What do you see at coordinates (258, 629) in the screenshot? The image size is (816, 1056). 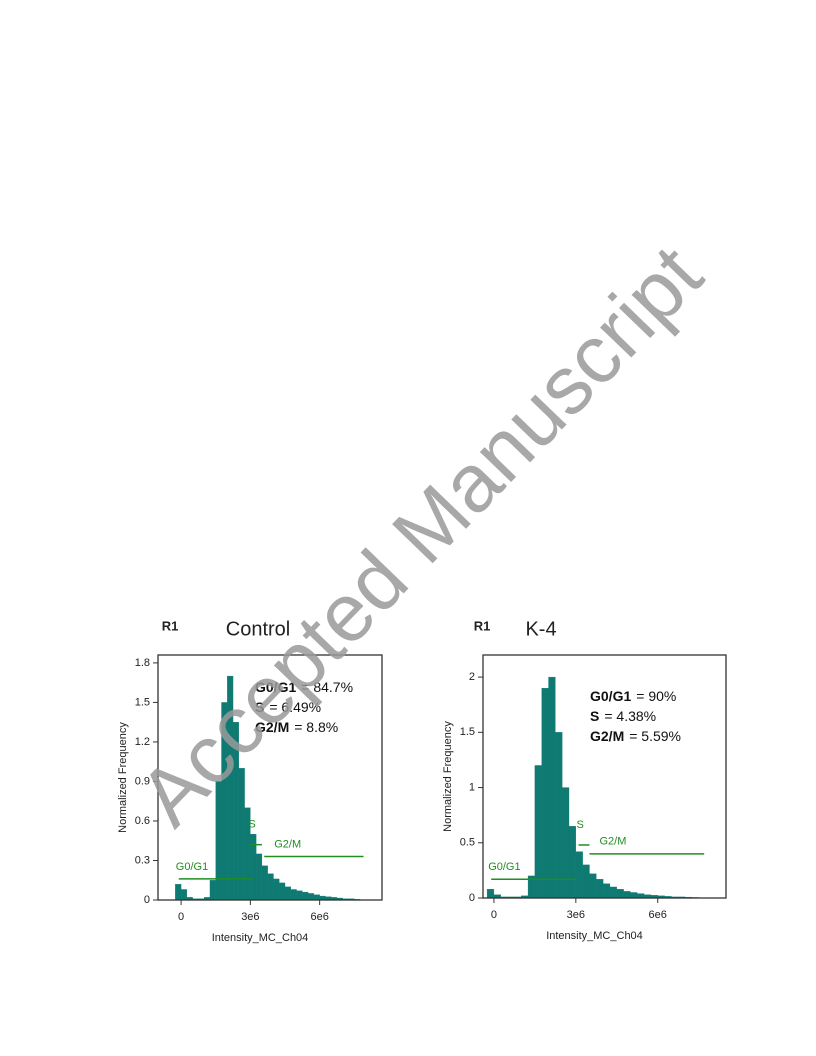 I see `chart-title: Control` at bounding box center [258, 629].